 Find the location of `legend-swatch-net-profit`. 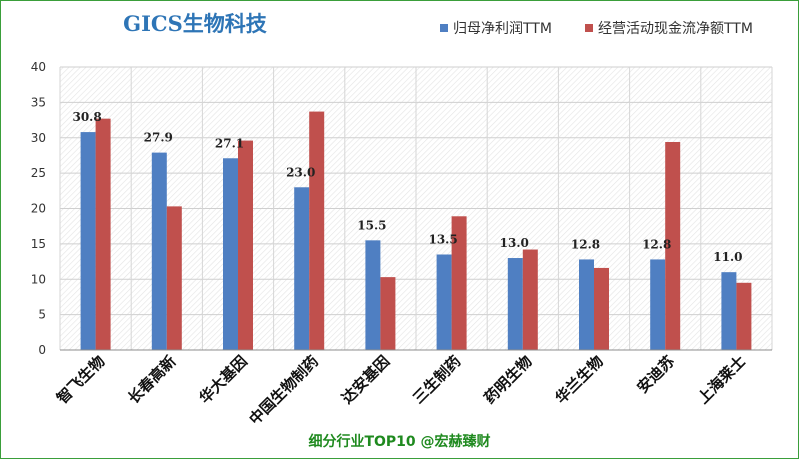

legend-swatch-net-profit is located at coordinates (444, 28).